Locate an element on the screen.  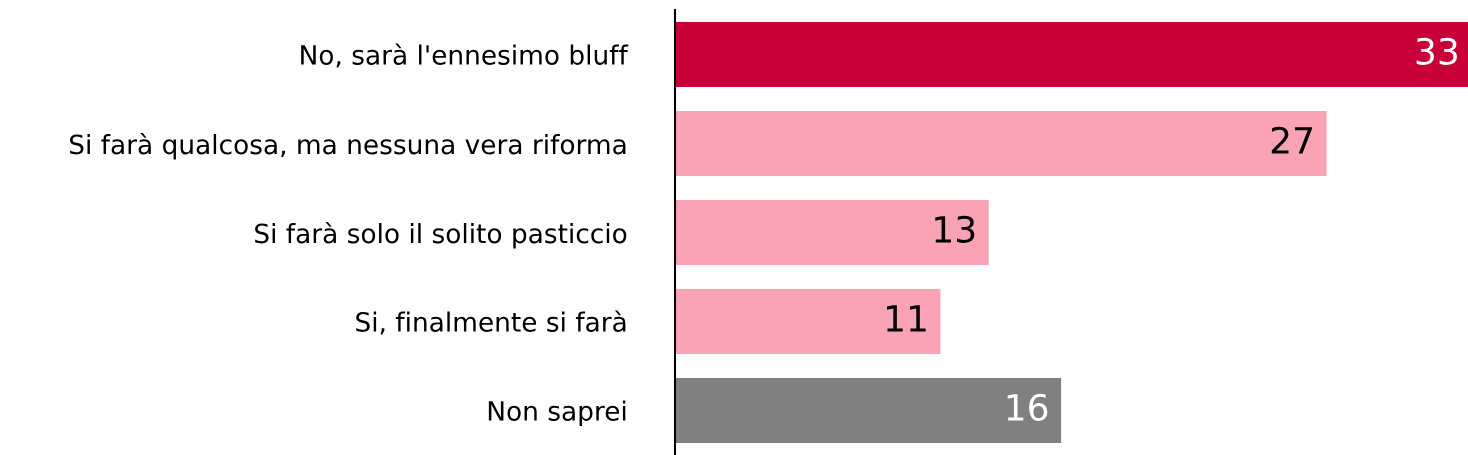
y-tick-label: Si, finalmente si farà is located at coordinates (491, 322).